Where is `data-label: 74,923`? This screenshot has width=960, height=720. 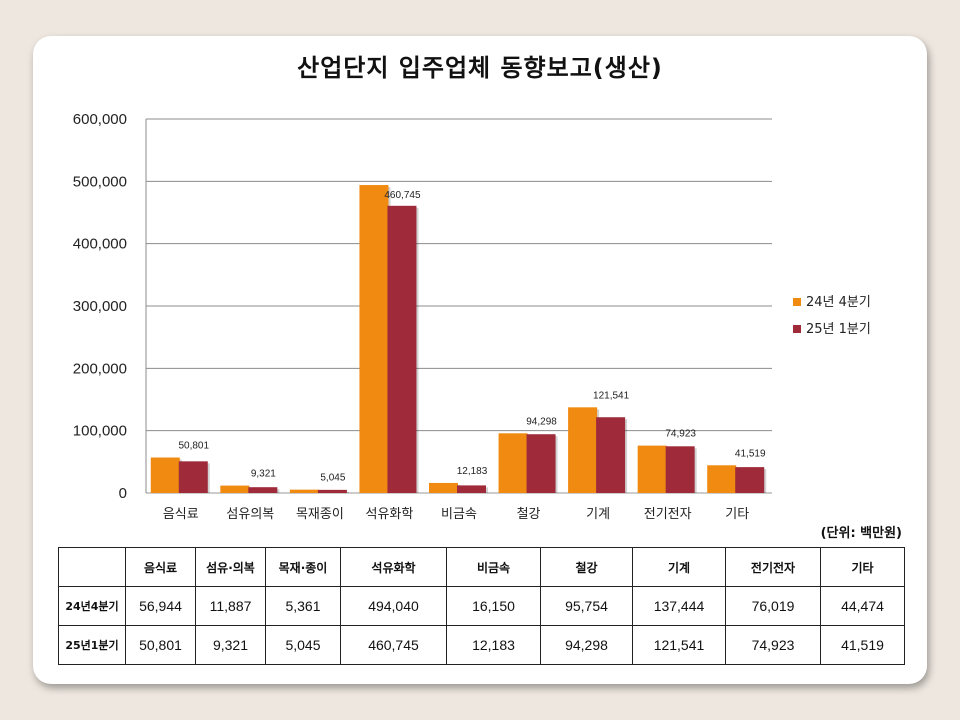 data-label: 74,923 is located at coordinates (680, 434).